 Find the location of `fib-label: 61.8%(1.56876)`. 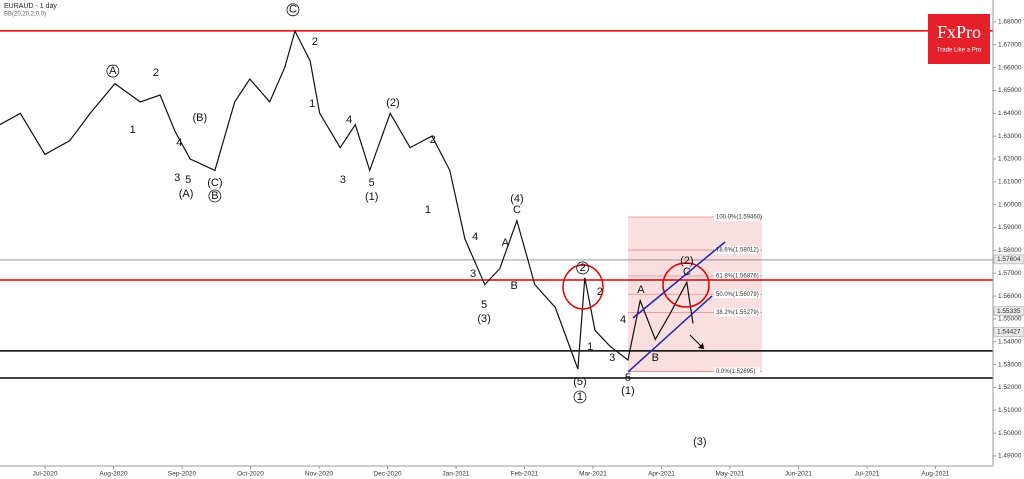

fib-label: 61.8%(1.56876) is located at coordinates (737, 277).